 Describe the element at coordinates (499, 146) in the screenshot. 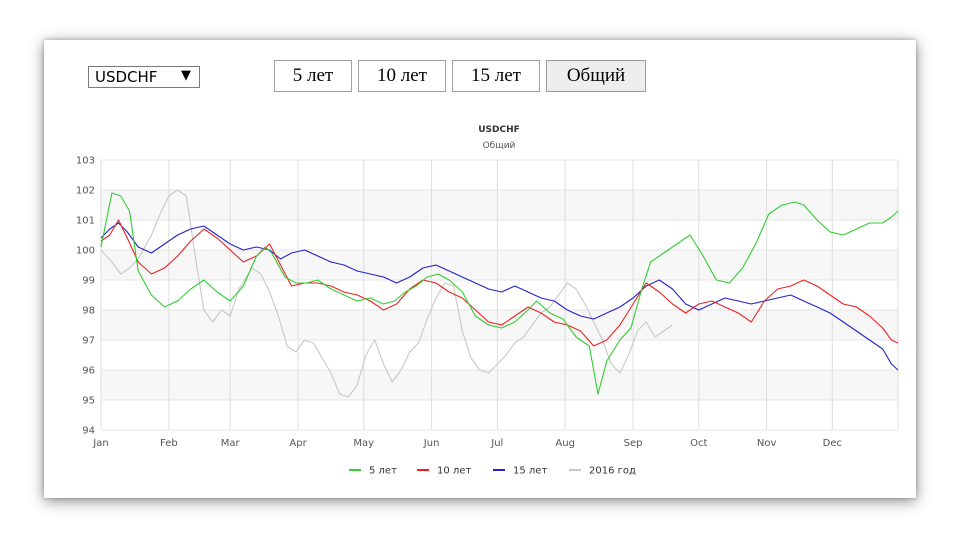

I see `chart-subtitle: Общий` at that location.